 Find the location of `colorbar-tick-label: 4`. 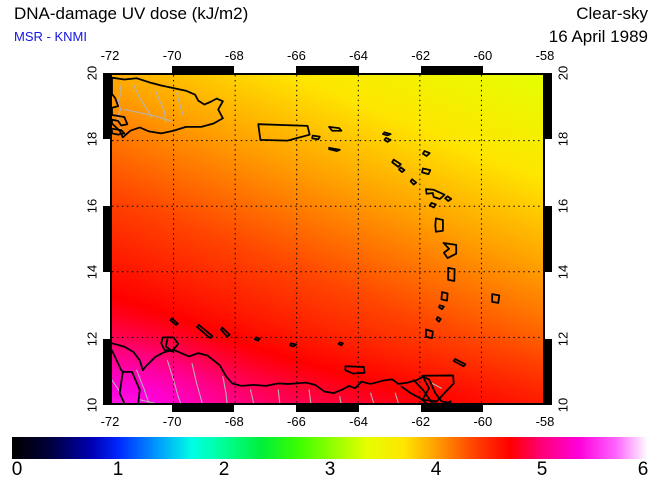

colorbar-tick-label: 4 is located at coordinates (436, 469).